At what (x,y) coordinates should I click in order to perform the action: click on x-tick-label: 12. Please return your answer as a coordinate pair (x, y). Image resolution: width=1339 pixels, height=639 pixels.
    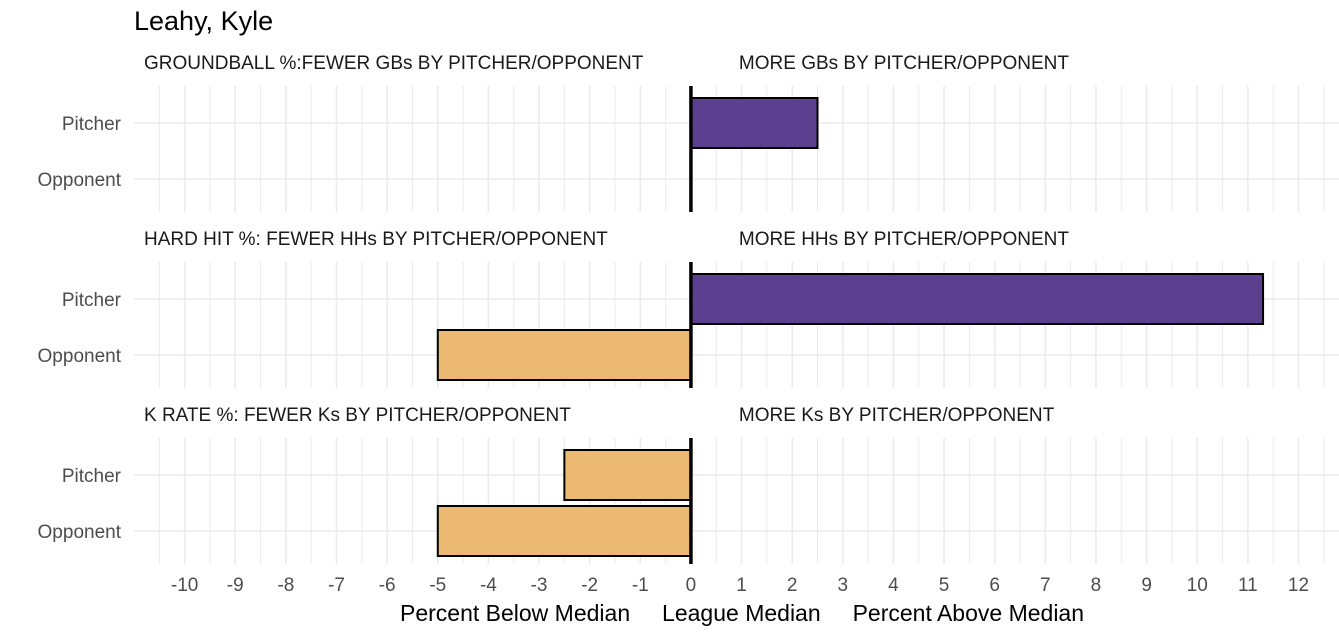
    Looking at the image, I should click on (1298, 585).